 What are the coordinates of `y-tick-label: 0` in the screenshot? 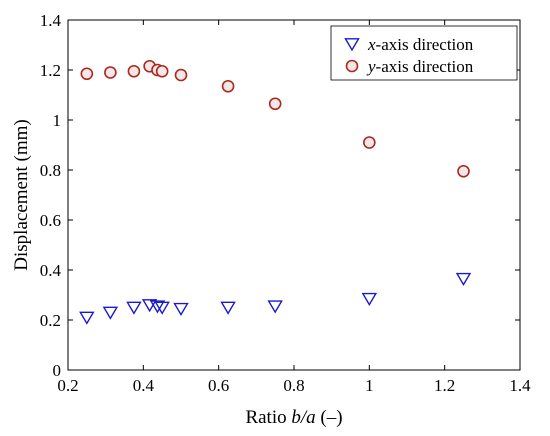 It's located at (57, 370).